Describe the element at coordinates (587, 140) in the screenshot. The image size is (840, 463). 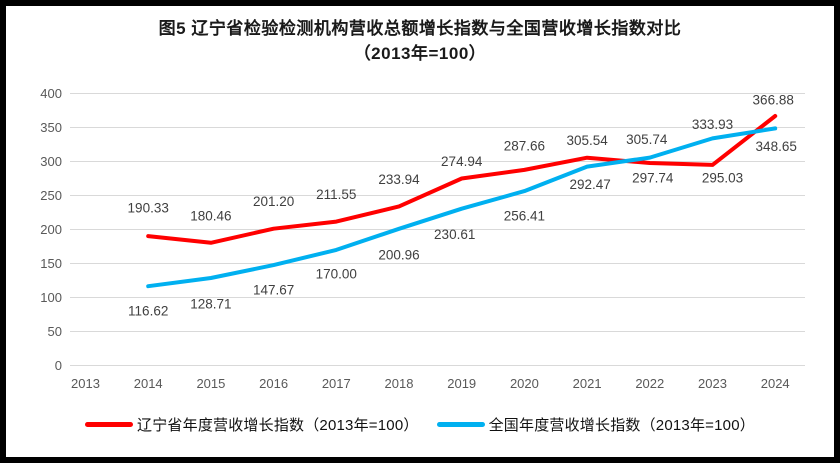
I see `data-label: 305.54` at that location.